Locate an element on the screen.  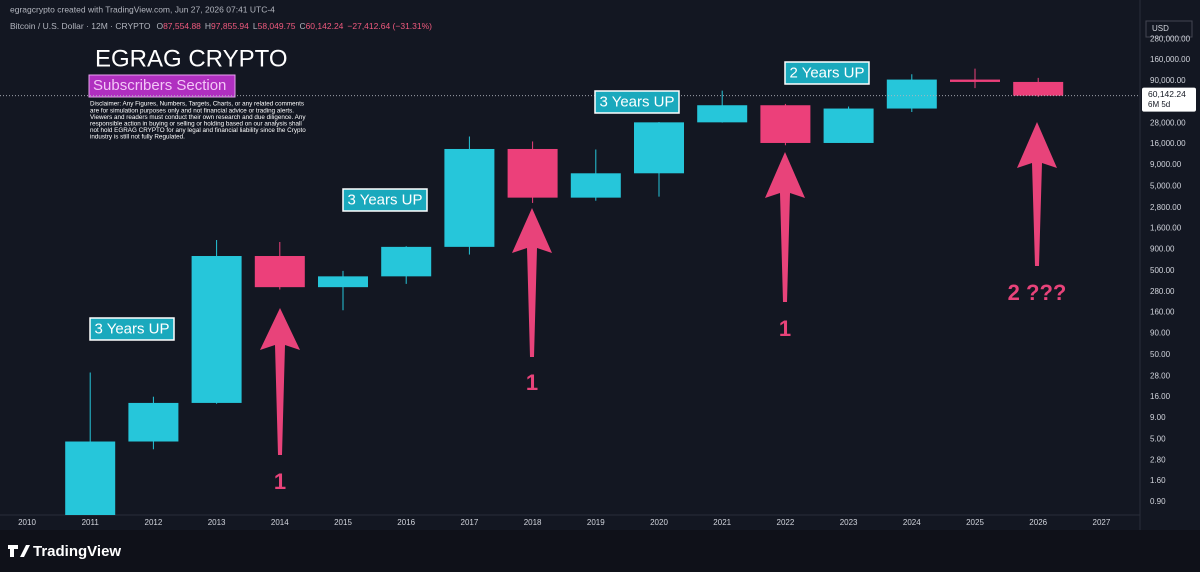
y-tick-label: 280.00 is located at coordinates (1162, 291).